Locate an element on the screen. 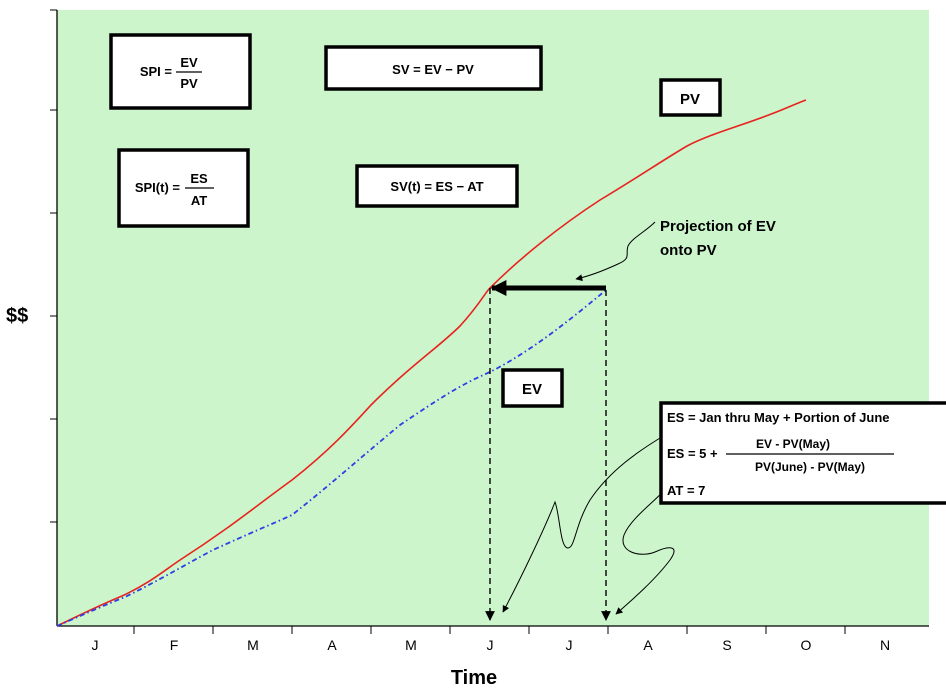 This screenshot has height=689, width=946. es-line2-denominator: PV(June) - PV(May) is located at coordinates (810, 467).